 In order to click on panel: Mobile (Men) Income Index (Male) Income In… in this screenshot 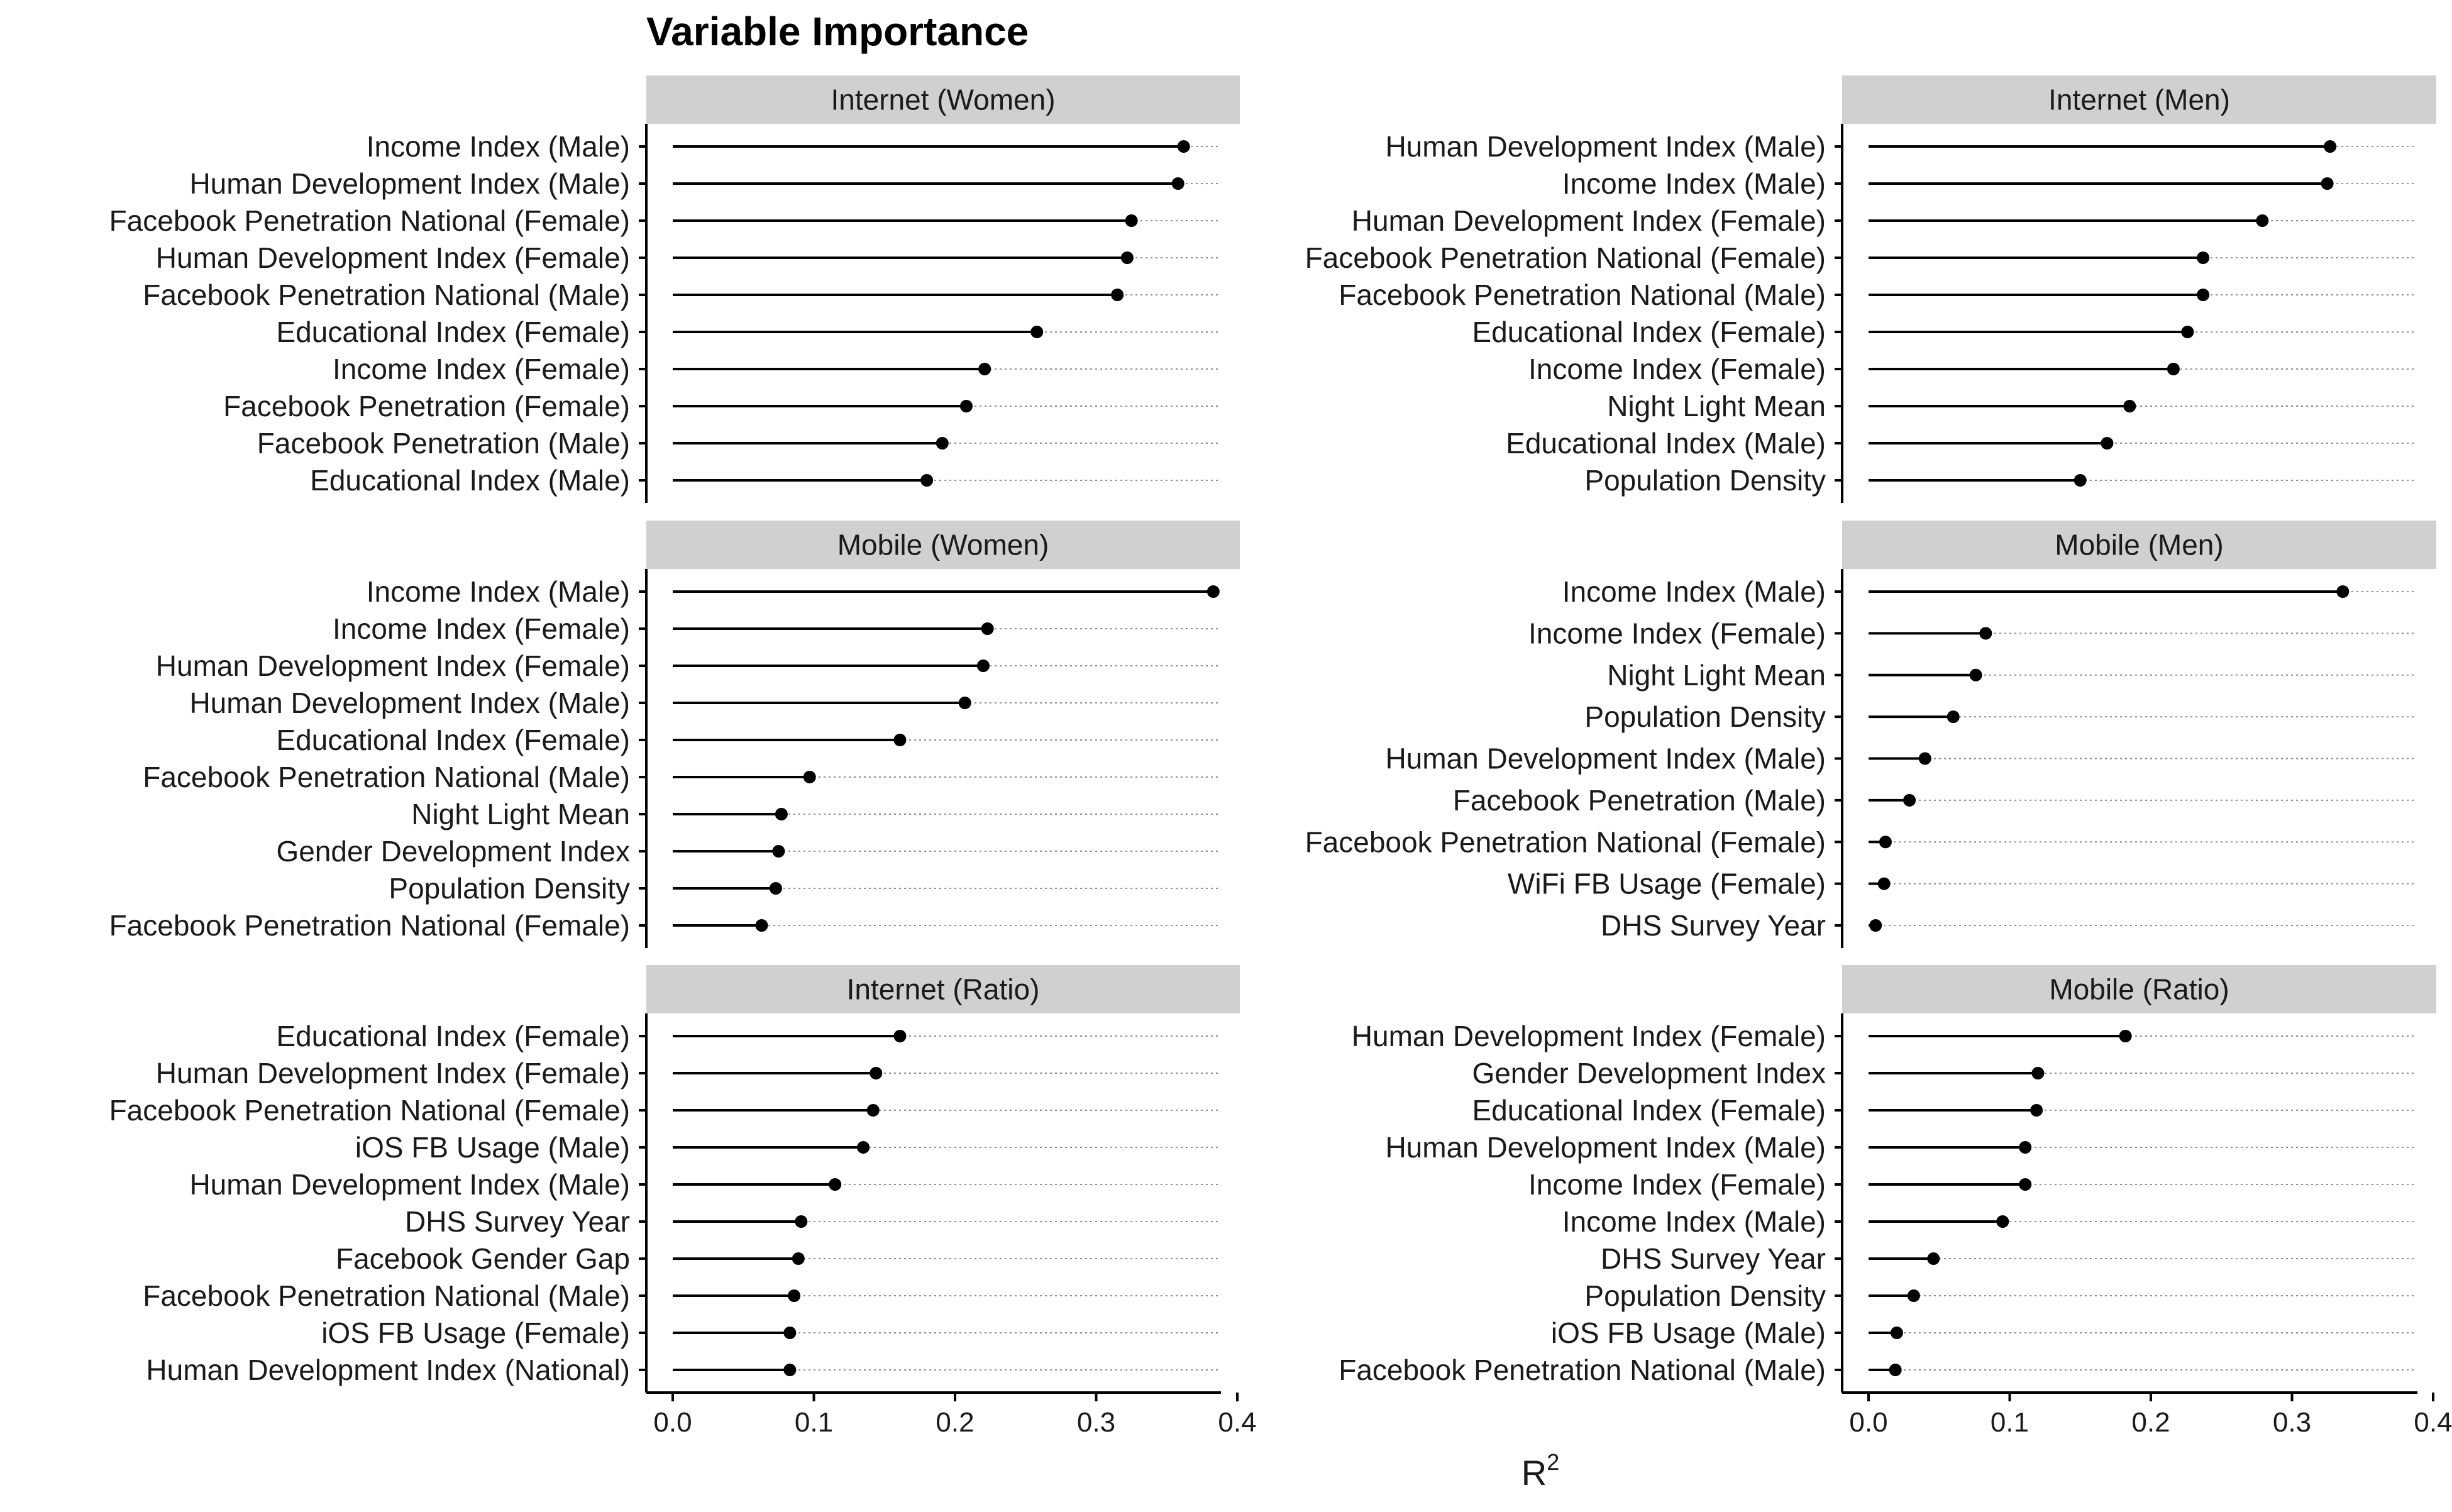, I will do `click(1870, 734)`.